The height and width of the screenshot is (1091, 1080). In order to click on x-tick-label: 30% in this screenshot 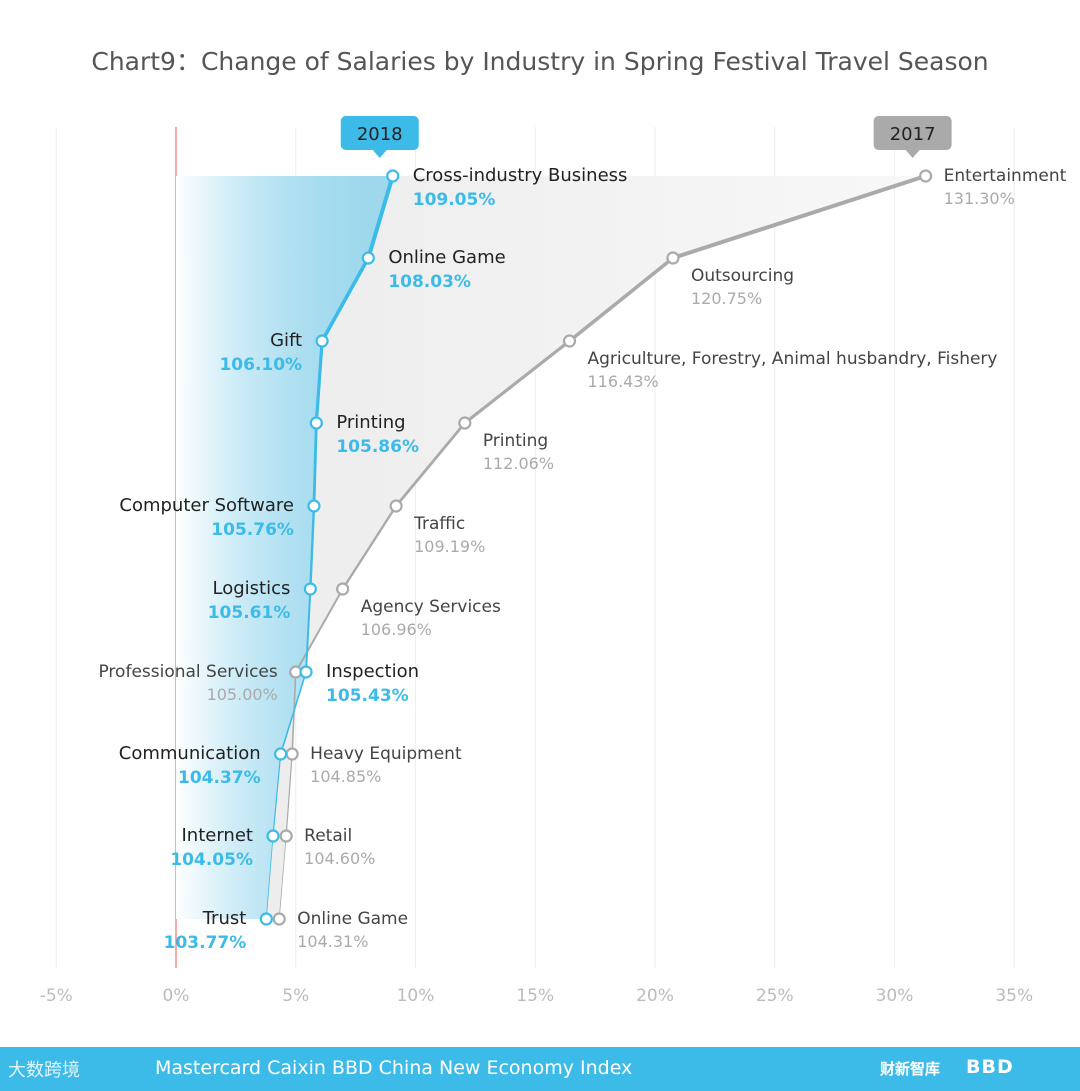, I will do `click(895, 996)`.